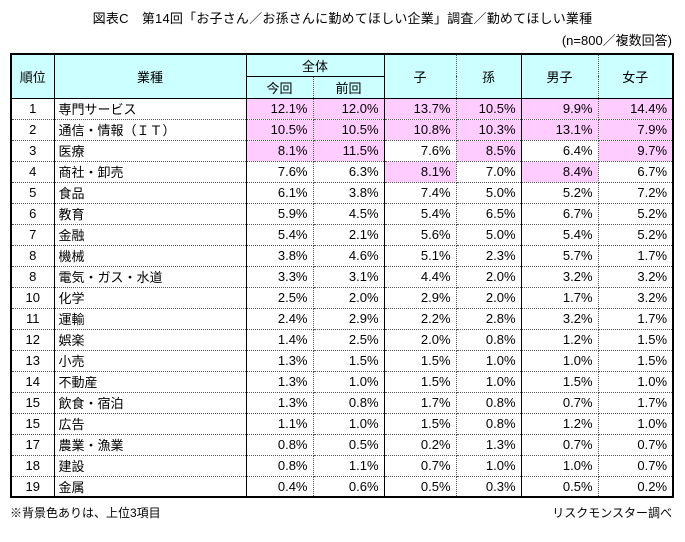 The width and height of the screenshot is (685, 542). I want to click on value-cell: 4.5%, so click(349, 214).